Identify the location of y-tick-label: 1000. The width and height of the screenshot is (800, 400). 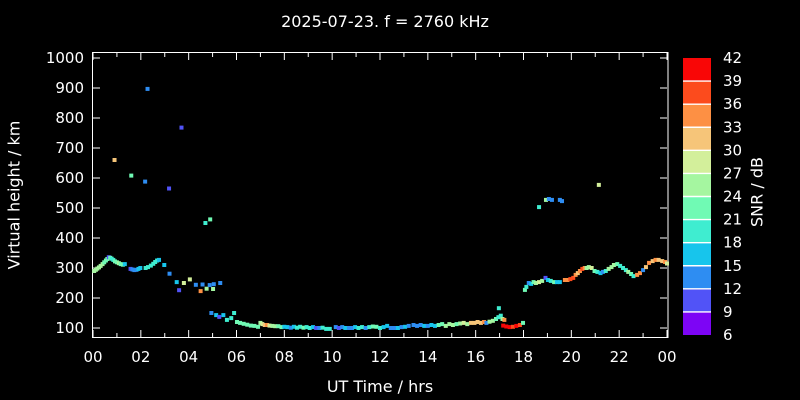
(65, 58).